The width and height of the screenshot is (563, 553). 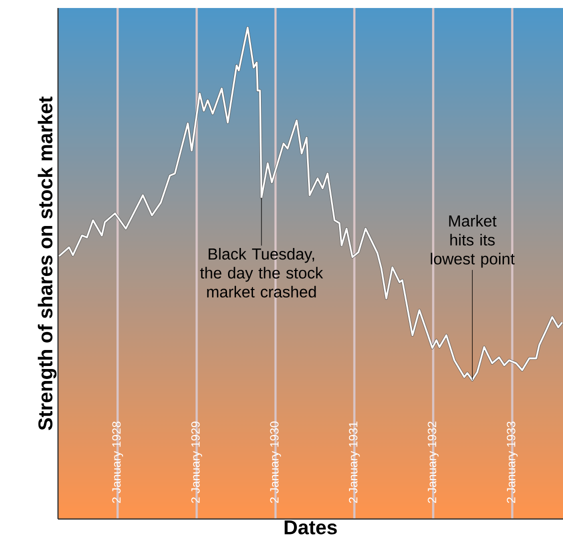 I want to click on x-tick-label: 2 January 1931, so click(x=354, y=462).